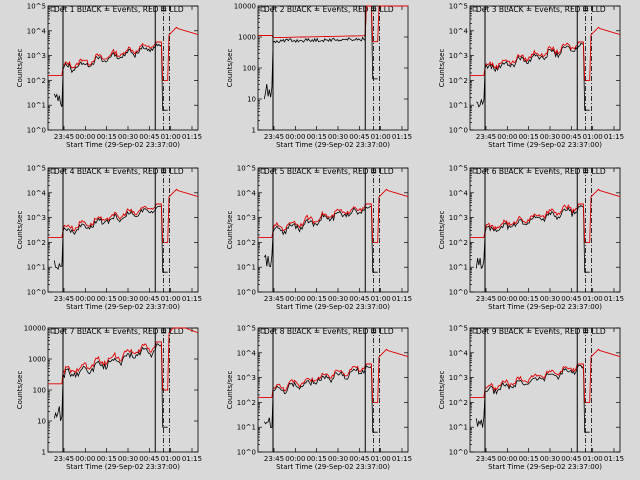  Describe the element at coordinates (541, 9) in the screenshot. I see `panel-title: Det 3 BLACK = Events, RED = LLD` at that location.